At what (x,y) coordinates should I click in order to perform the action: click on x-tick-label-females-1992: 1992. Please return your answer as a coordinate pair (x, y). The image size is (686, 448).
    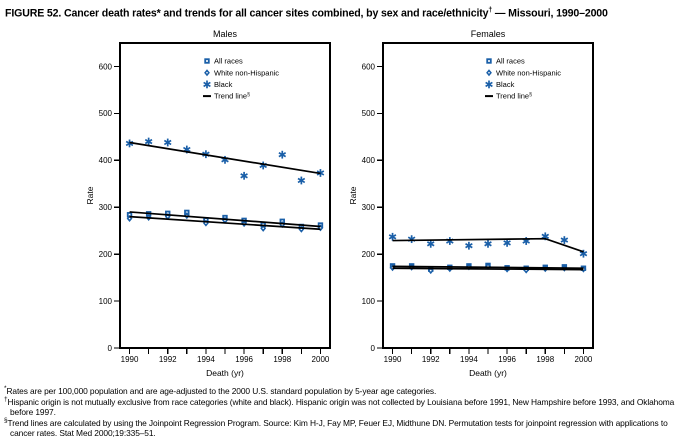
    Looking at the image, I should click on (431, 359).